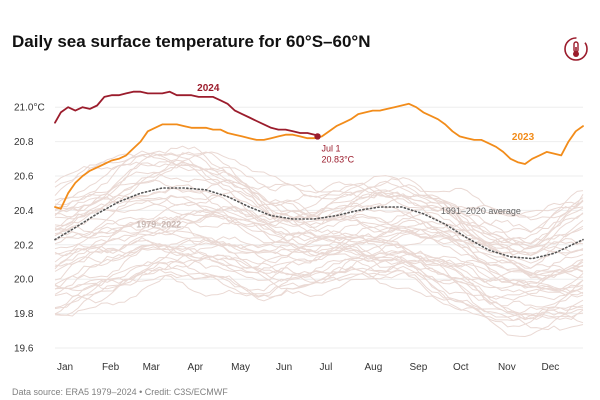  Describe the element at coordinates (331, 148) in the screenshot. I see `annotation-date: Jul 1` at that location.